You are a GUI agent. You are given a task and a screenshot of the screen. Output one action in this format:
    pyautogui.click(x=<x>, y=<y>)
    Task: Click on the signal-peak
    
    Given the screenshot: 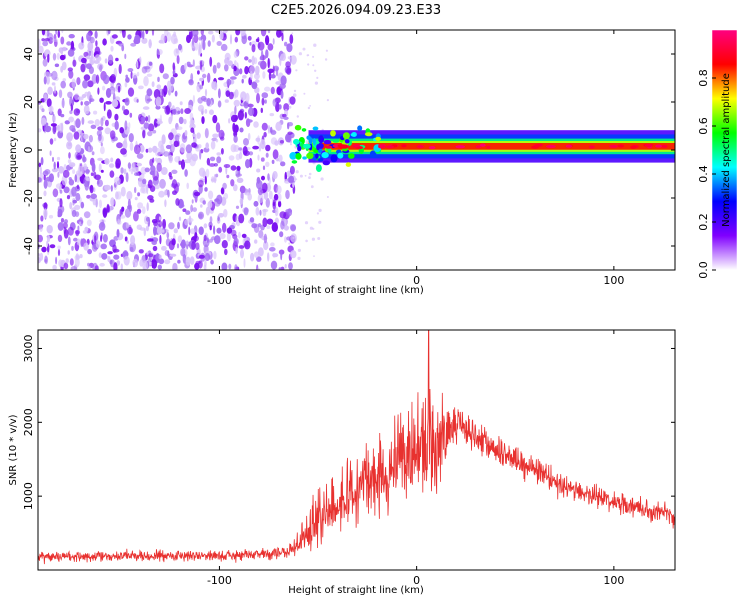 What is the action you would take?
    pyautogui.click(x=620, y=146)
    